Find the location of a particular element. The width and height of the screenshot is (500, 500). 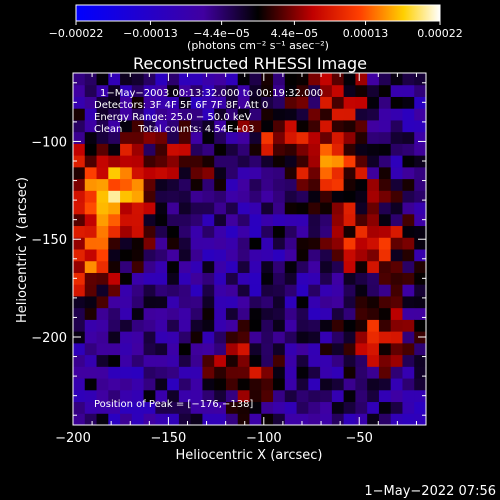

y-tick-label: −200 is located at coordinates (49, 338).